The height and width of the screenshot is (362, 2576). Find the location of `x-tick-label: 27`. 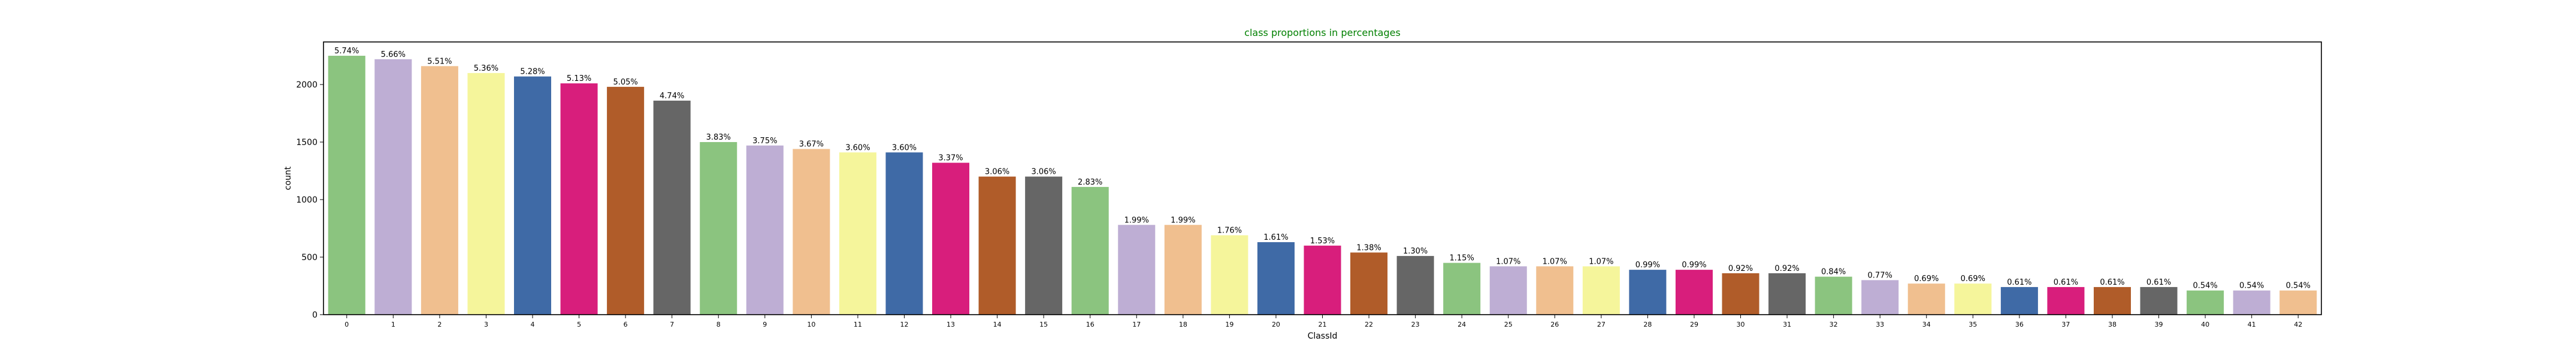

x-tick-label: 27 is located at coordinates (1601, 324).